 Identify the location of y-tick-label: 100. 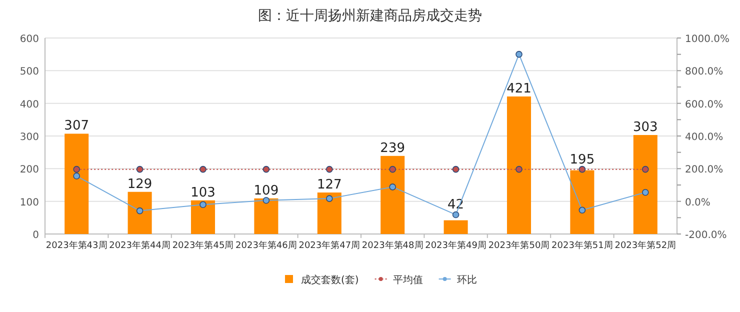
(29, 202).